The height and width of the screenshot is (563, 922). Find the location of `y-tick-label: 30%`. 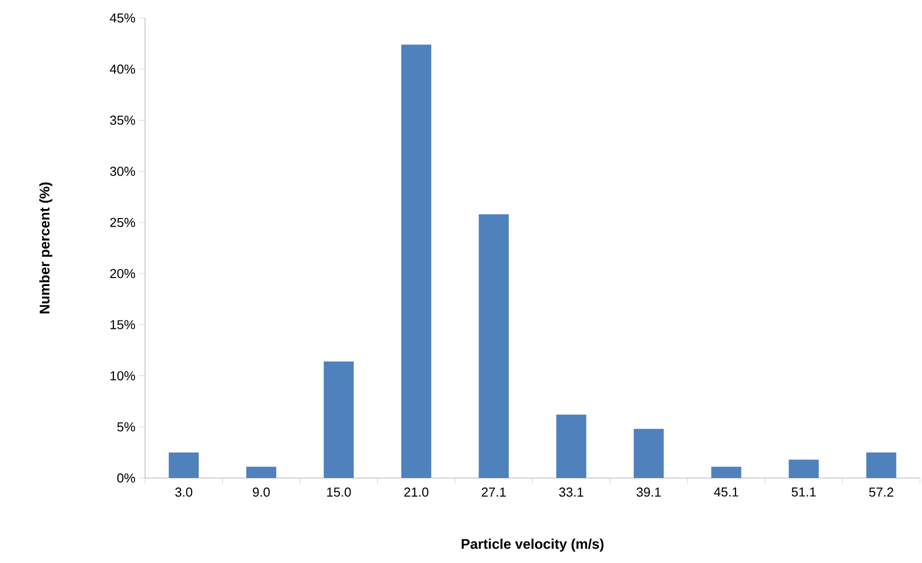

y-tick-label: 30% is located at coordinates (123, 171).